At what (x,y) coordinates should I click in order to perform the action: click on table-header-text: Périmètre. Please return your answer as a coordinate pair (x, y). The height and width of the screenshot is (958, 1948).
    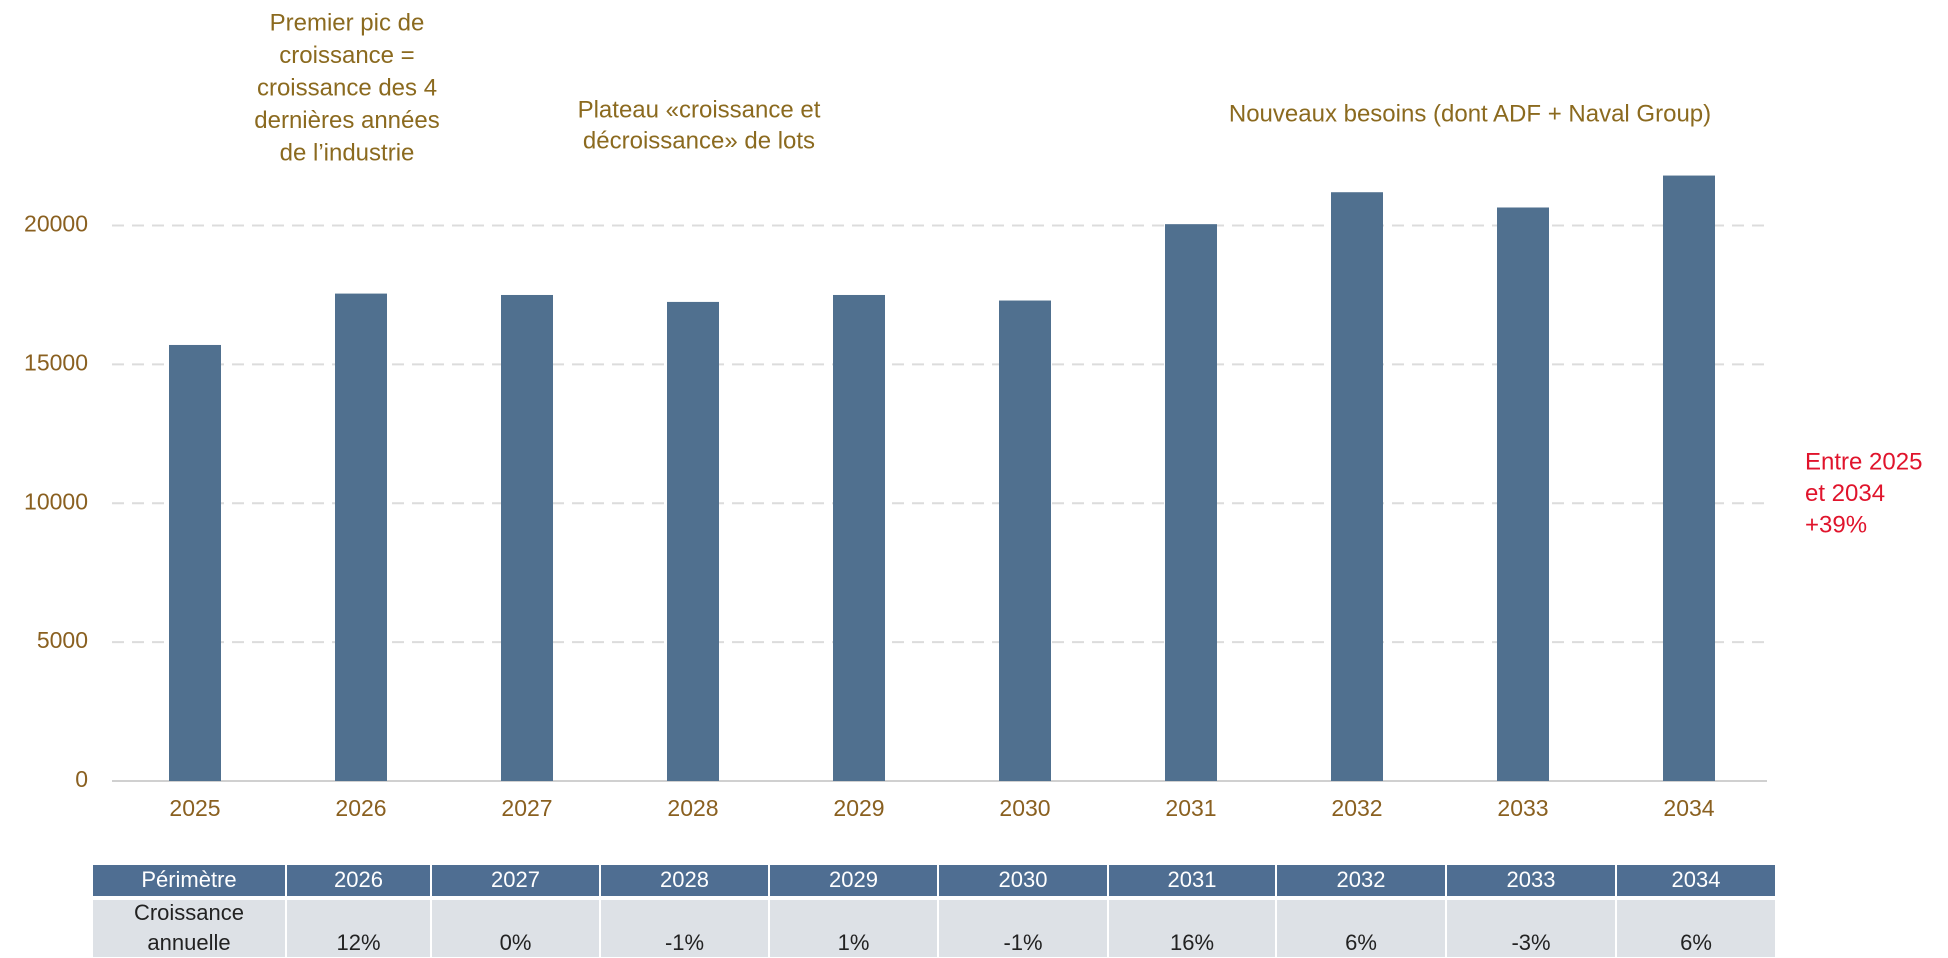
    Looking at the image, I should click on (188, 879).